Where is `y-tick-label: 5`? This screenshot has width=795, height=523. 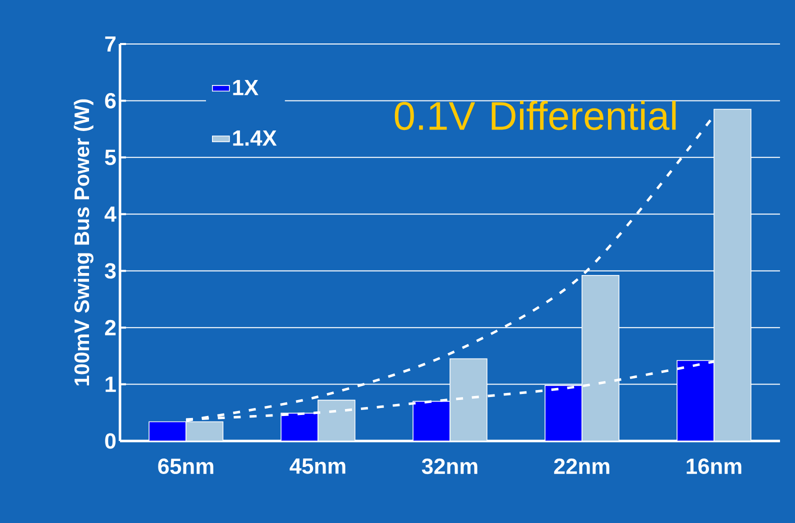
y-tick-label: 5 is located at coordinates (110, 158).